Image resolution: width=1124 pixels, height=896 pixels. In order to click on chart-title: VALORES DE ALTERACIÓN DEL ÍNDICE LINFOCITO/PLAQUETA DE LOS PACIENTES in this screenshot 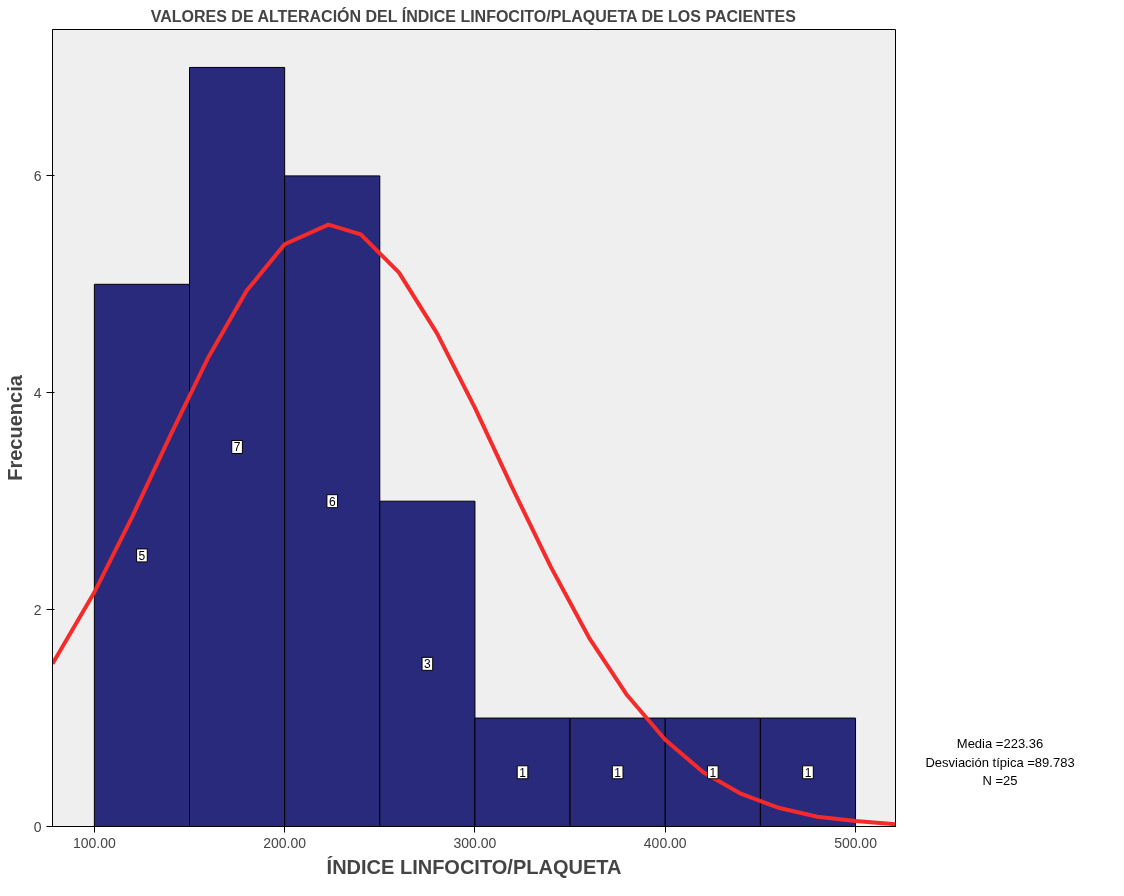, I will do `click(473, 15)`.